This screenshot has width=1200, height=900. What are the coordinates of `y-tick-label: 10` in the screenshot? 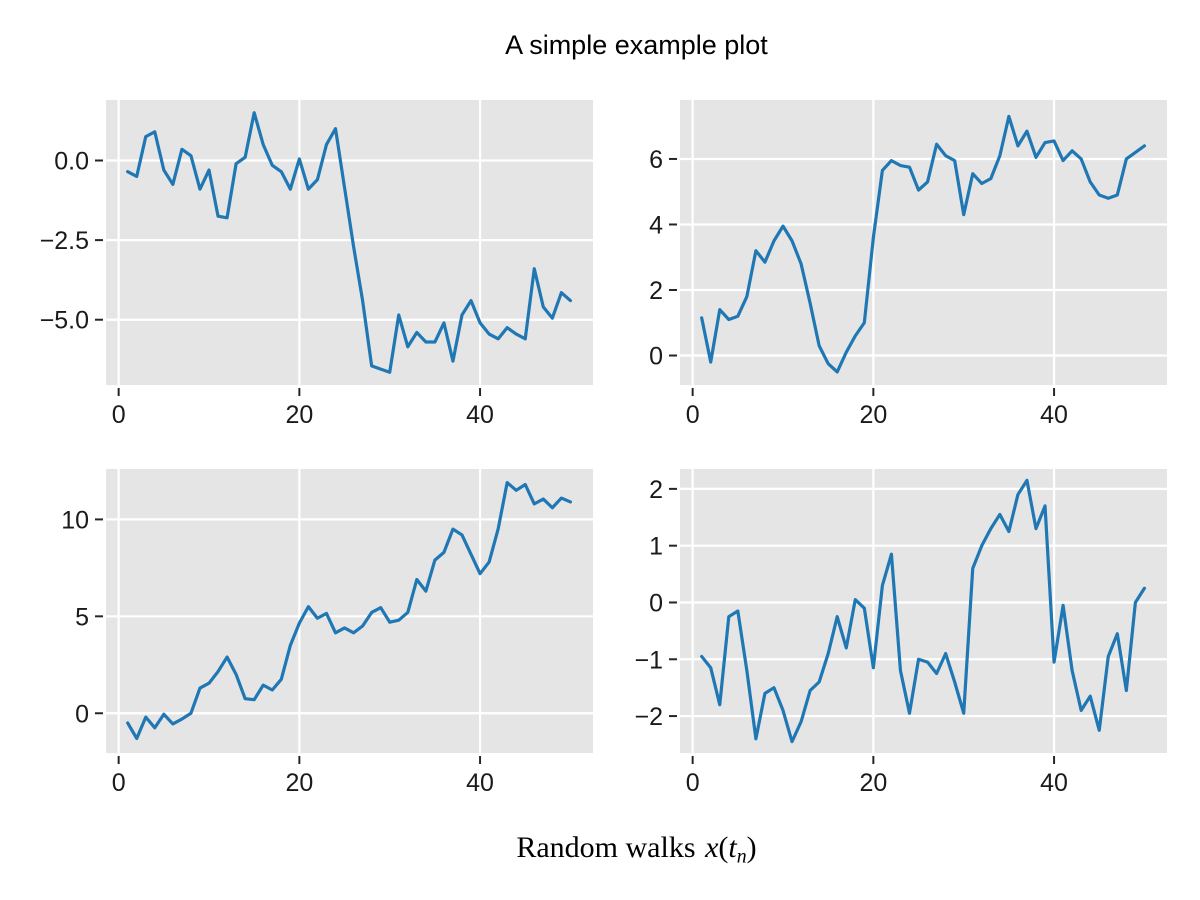 It's located at (75, 520).